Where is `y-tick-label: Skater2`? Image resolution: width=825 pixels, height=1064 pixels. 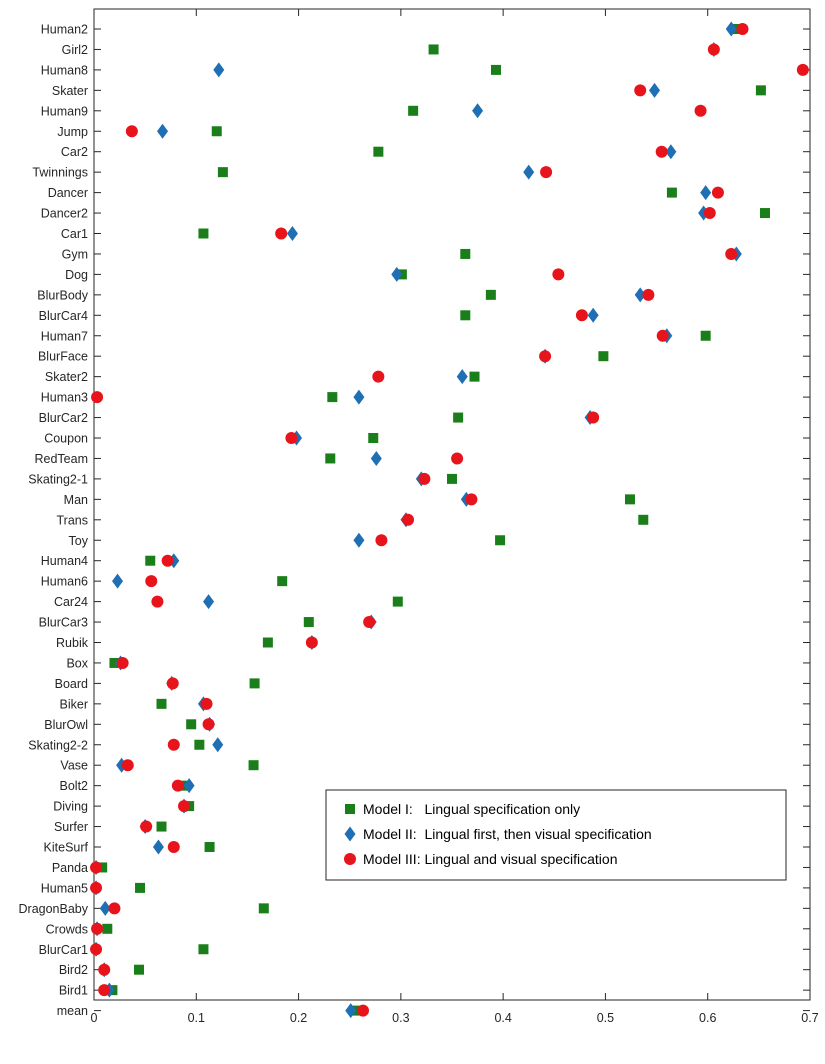
y-tick-label: Skater2 is located at coordinates (66, 377).